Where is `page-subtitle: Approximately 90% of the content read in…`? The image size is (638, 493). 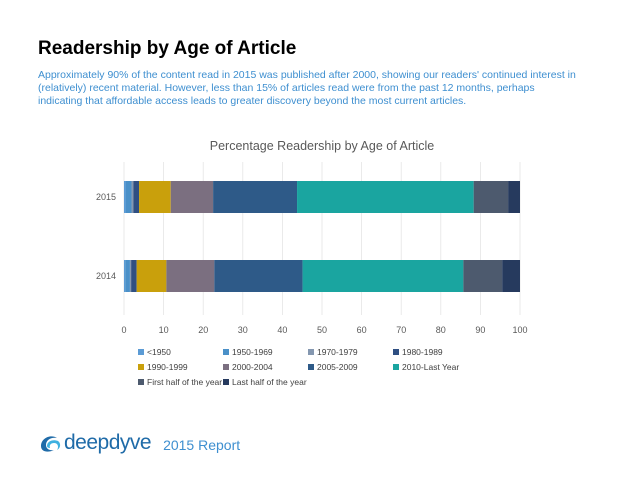
page-subtitle: Approximately 90% of the content read in… is located at coordinates (307, 88).